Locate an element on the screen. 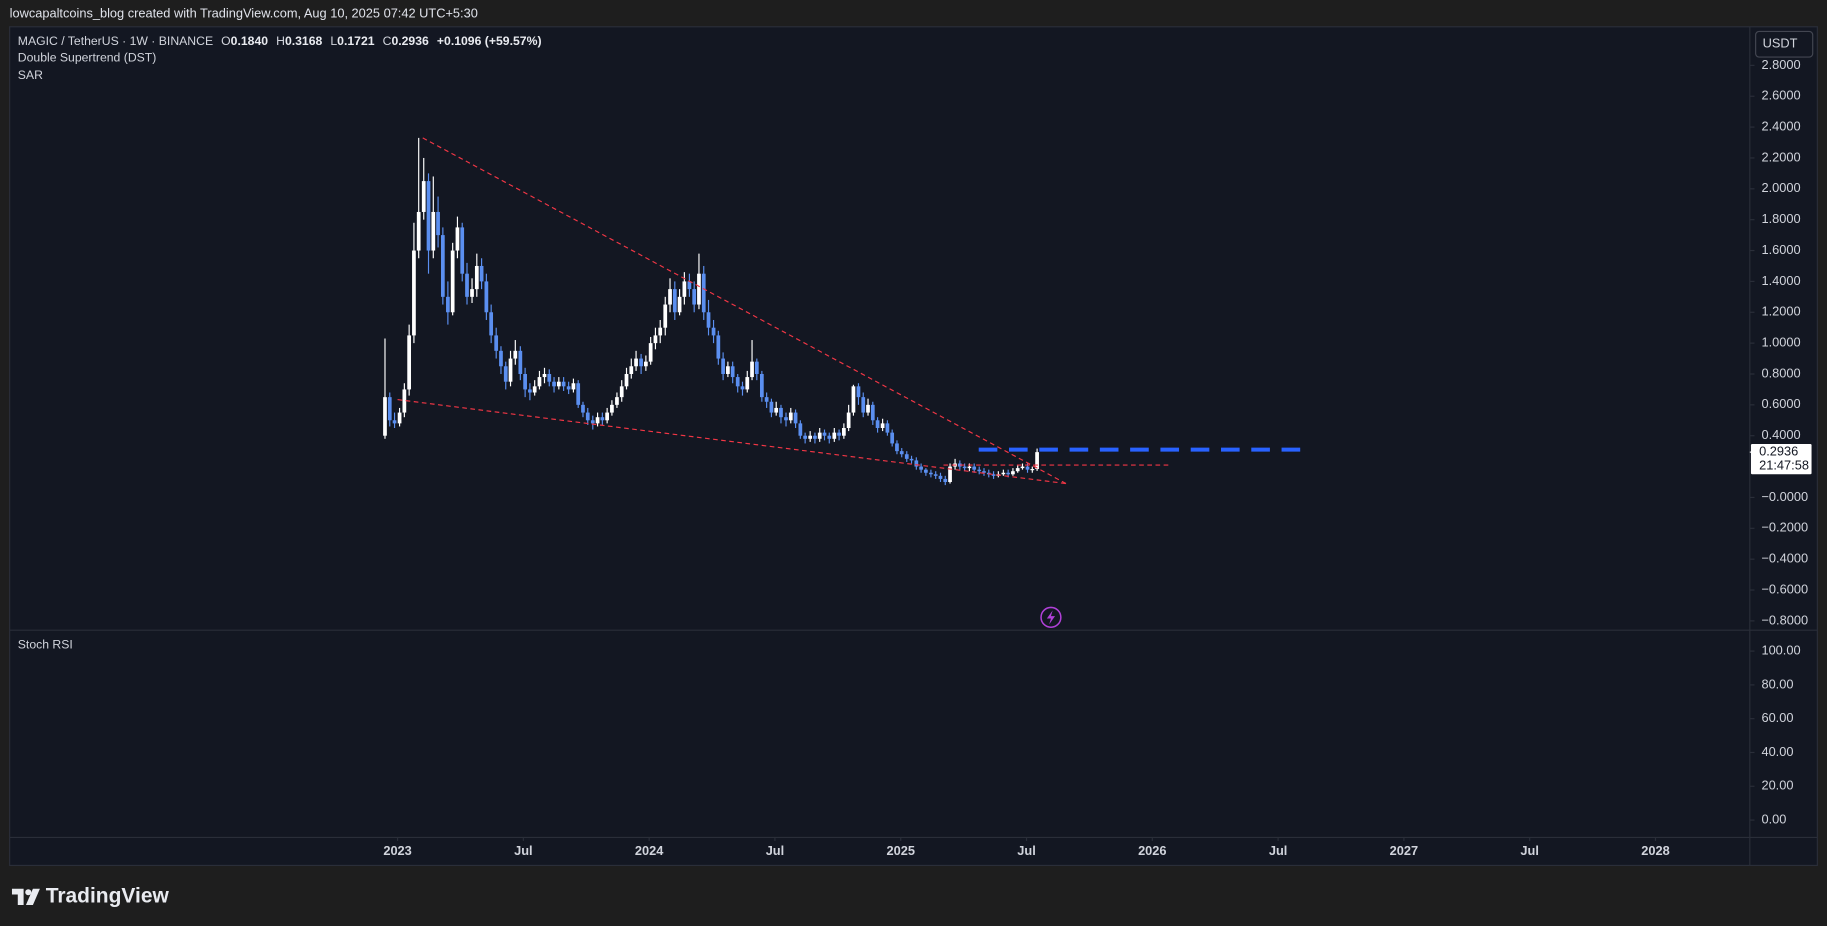 The image size is (1827, 926). indicator-label: Double Supertrend (DST) is located at coordinates (87, 57).